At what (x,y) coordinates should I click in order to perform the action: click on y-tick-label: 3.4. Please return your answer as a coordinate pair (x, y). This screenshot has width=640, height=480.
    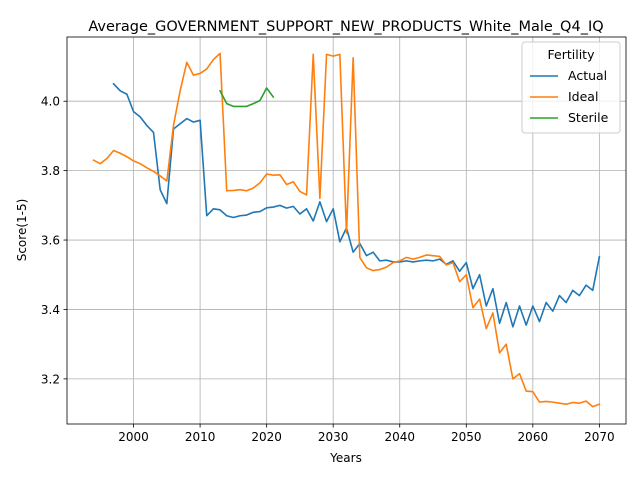
    Looking at the image, I should click on (50, 310).